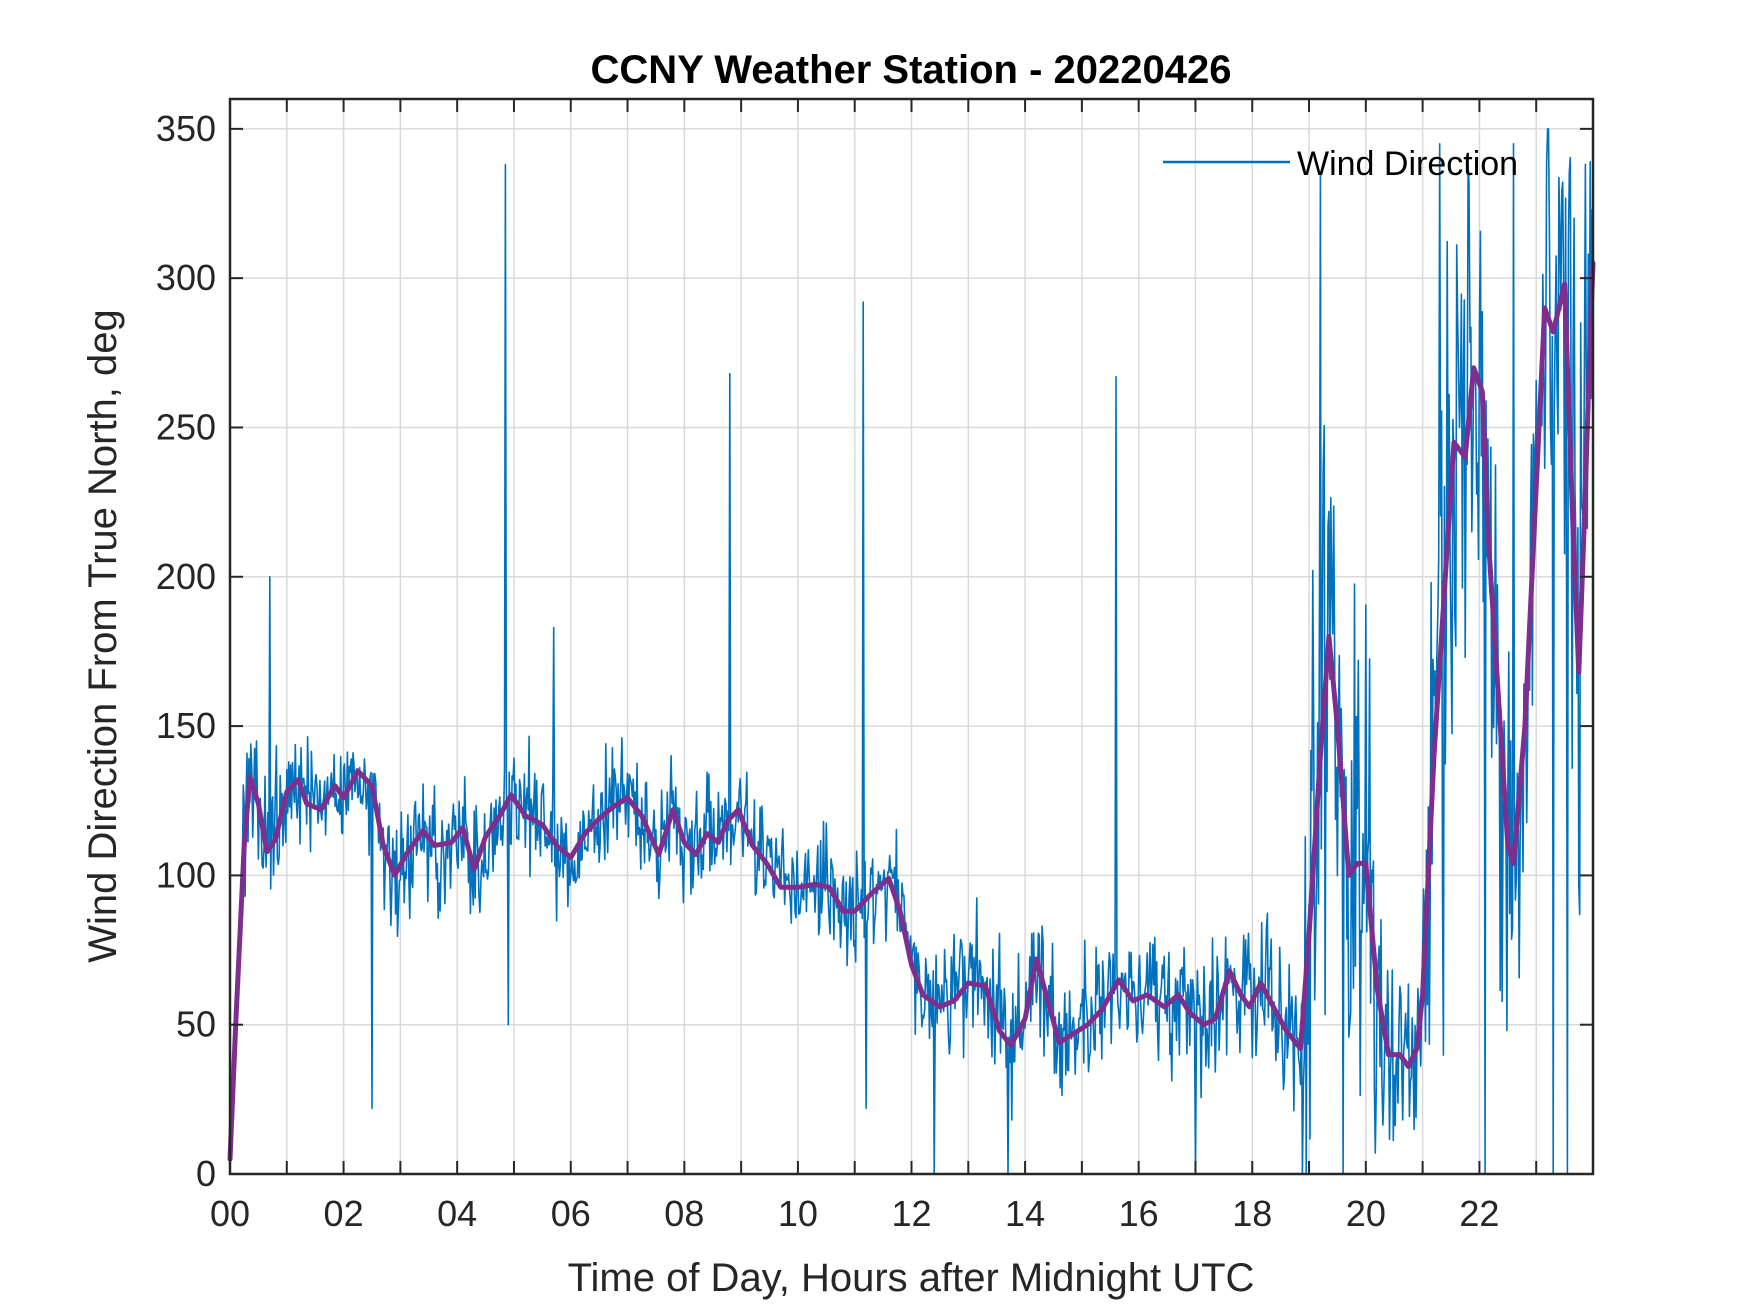 The height and width of the screenshot is (1313, 1750). I want to click on x-tick-label: 20, so click(1366, 1213).